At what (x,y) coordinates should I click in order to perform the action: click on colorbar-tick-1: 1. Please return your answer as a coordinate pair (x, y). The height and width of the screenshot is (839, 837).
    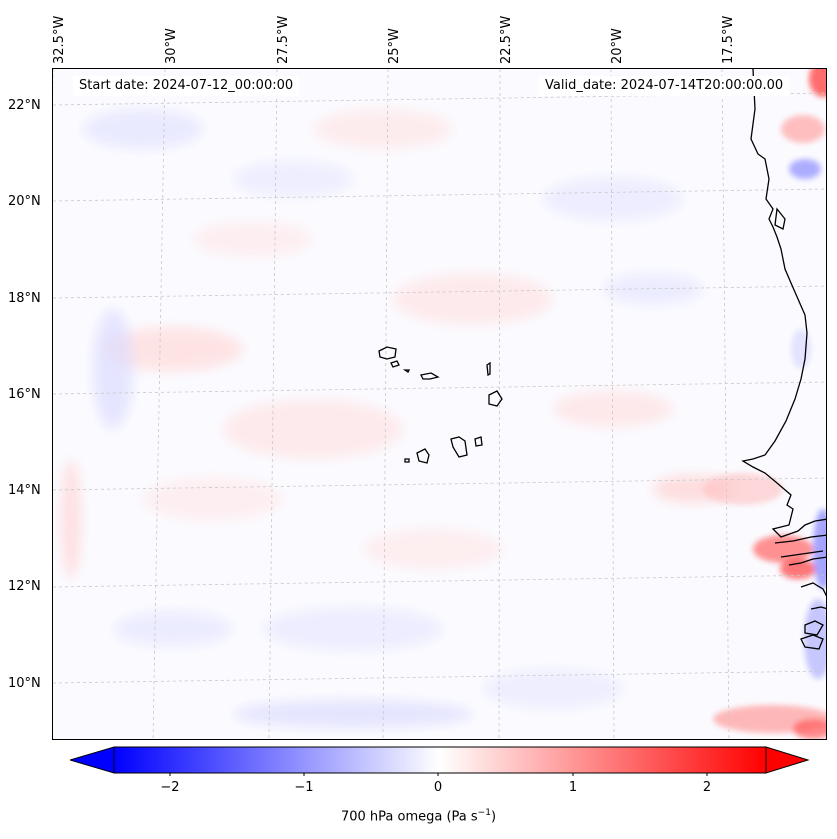
    Looking at the image, I should click on (573, 787).